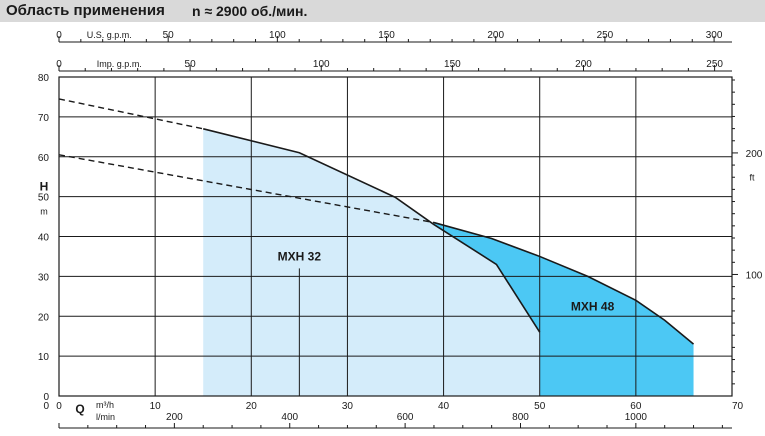  Describe the element at coordinates (754, 154) in the screenshot. I see `ft-tick-label: 200` at that location.